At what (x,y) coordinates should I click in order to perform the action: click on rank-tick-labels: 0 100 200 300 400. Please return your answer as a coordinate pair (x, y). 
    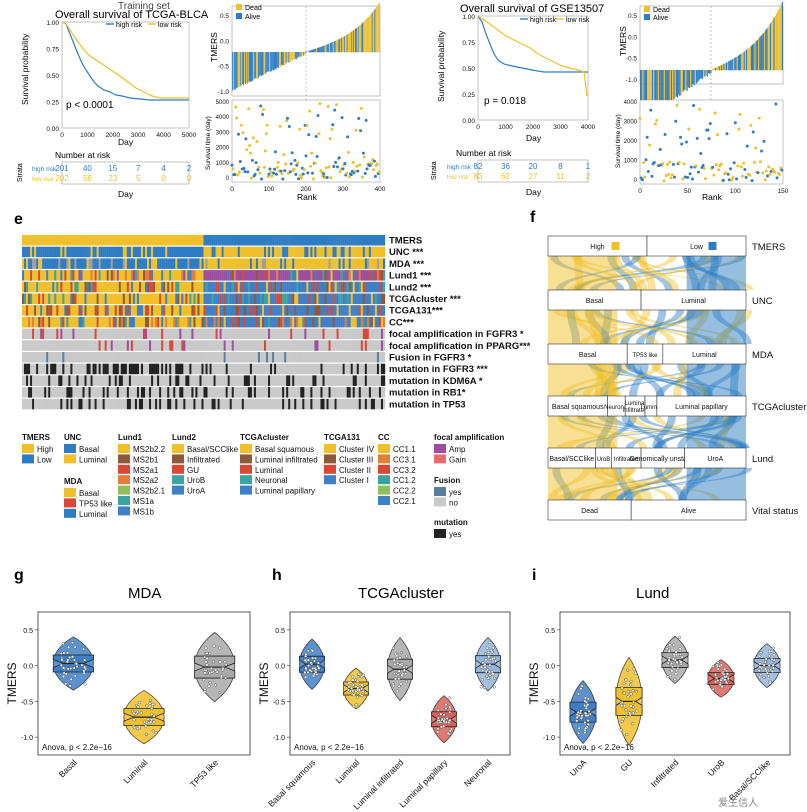
    Looking at the image, I should click on (308, 189).